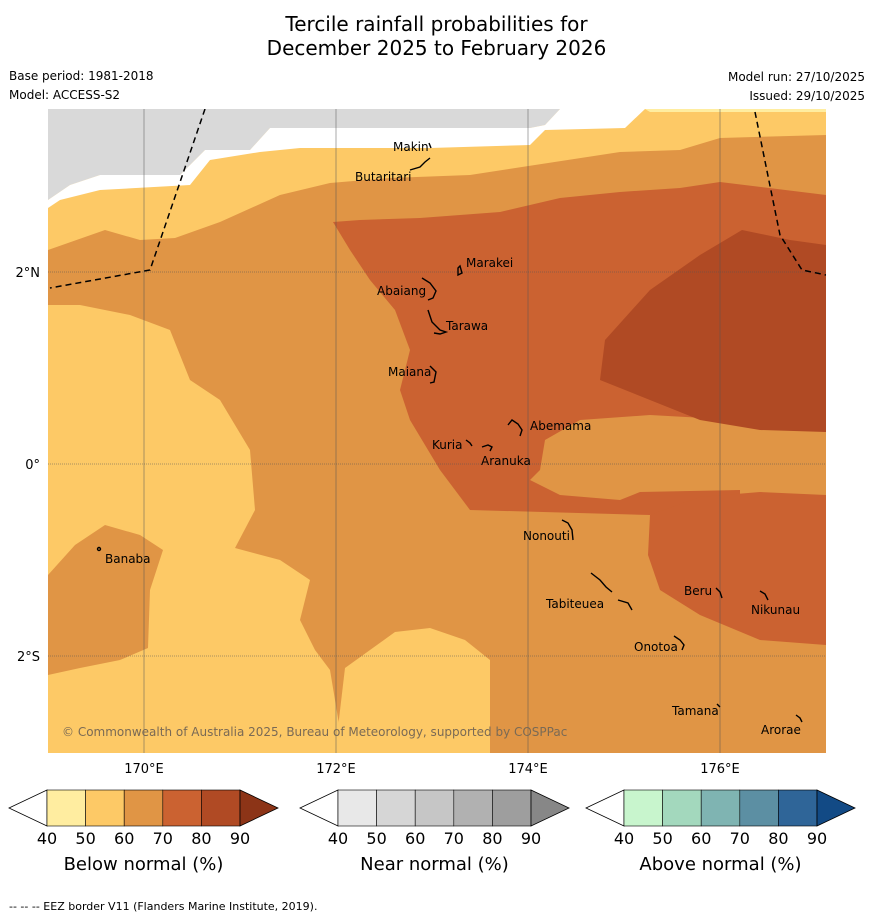 This screenshot has height=919, width=873. I want to click on label-makin: Makin, so click(411, 147).